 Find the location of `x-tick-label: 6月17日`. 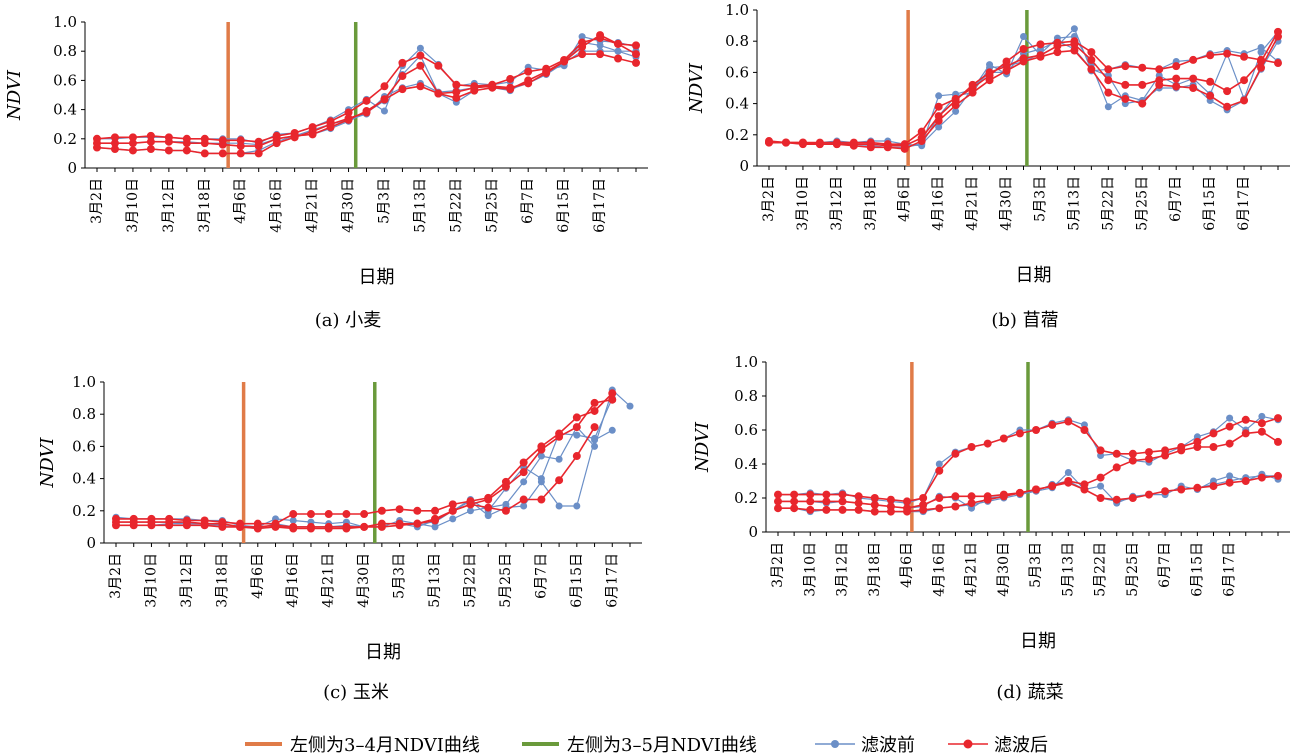

x-tick-label: 6月17日 is located at coordinates (1244, 203).